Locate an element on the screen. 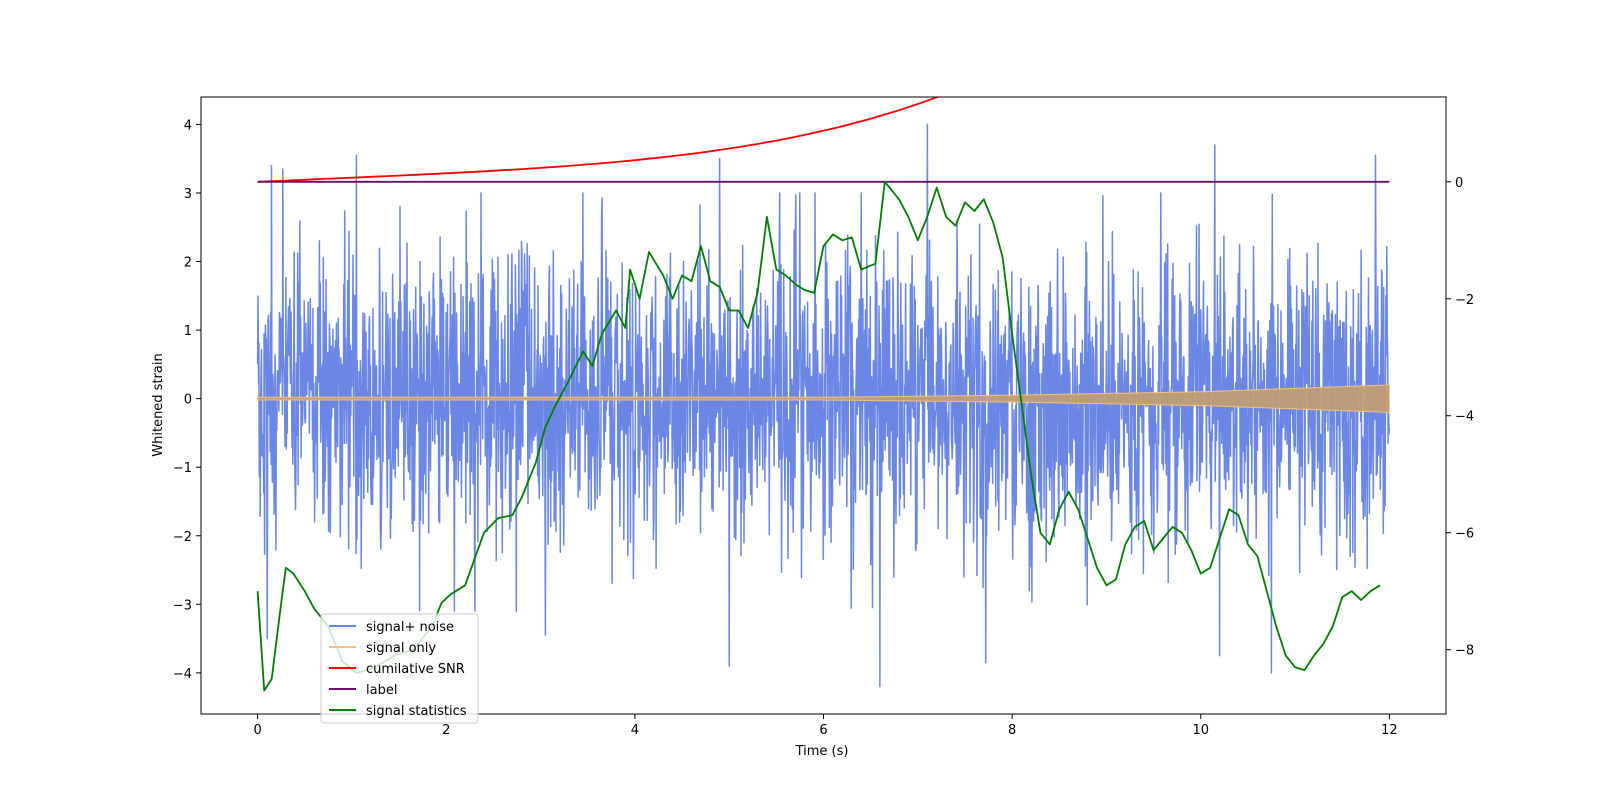 Image resolution: width=1600 pixels, height=800 pixels. cumulative-snr-line is located at coordinates (599, 140).